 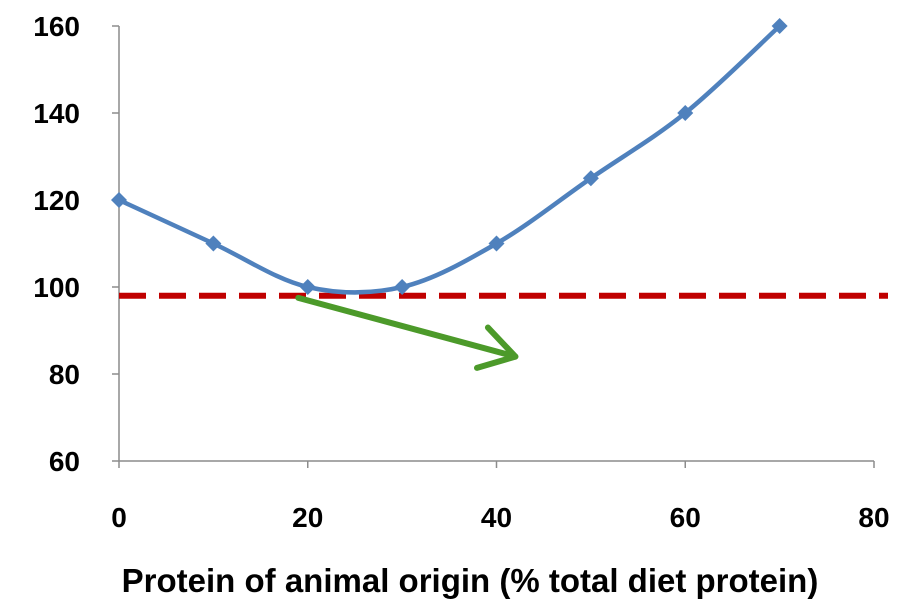 What do you see at coordinates (56, 26) in the screenshot?
I see `y-tick-label: 160` at bounding box center [56, 26].